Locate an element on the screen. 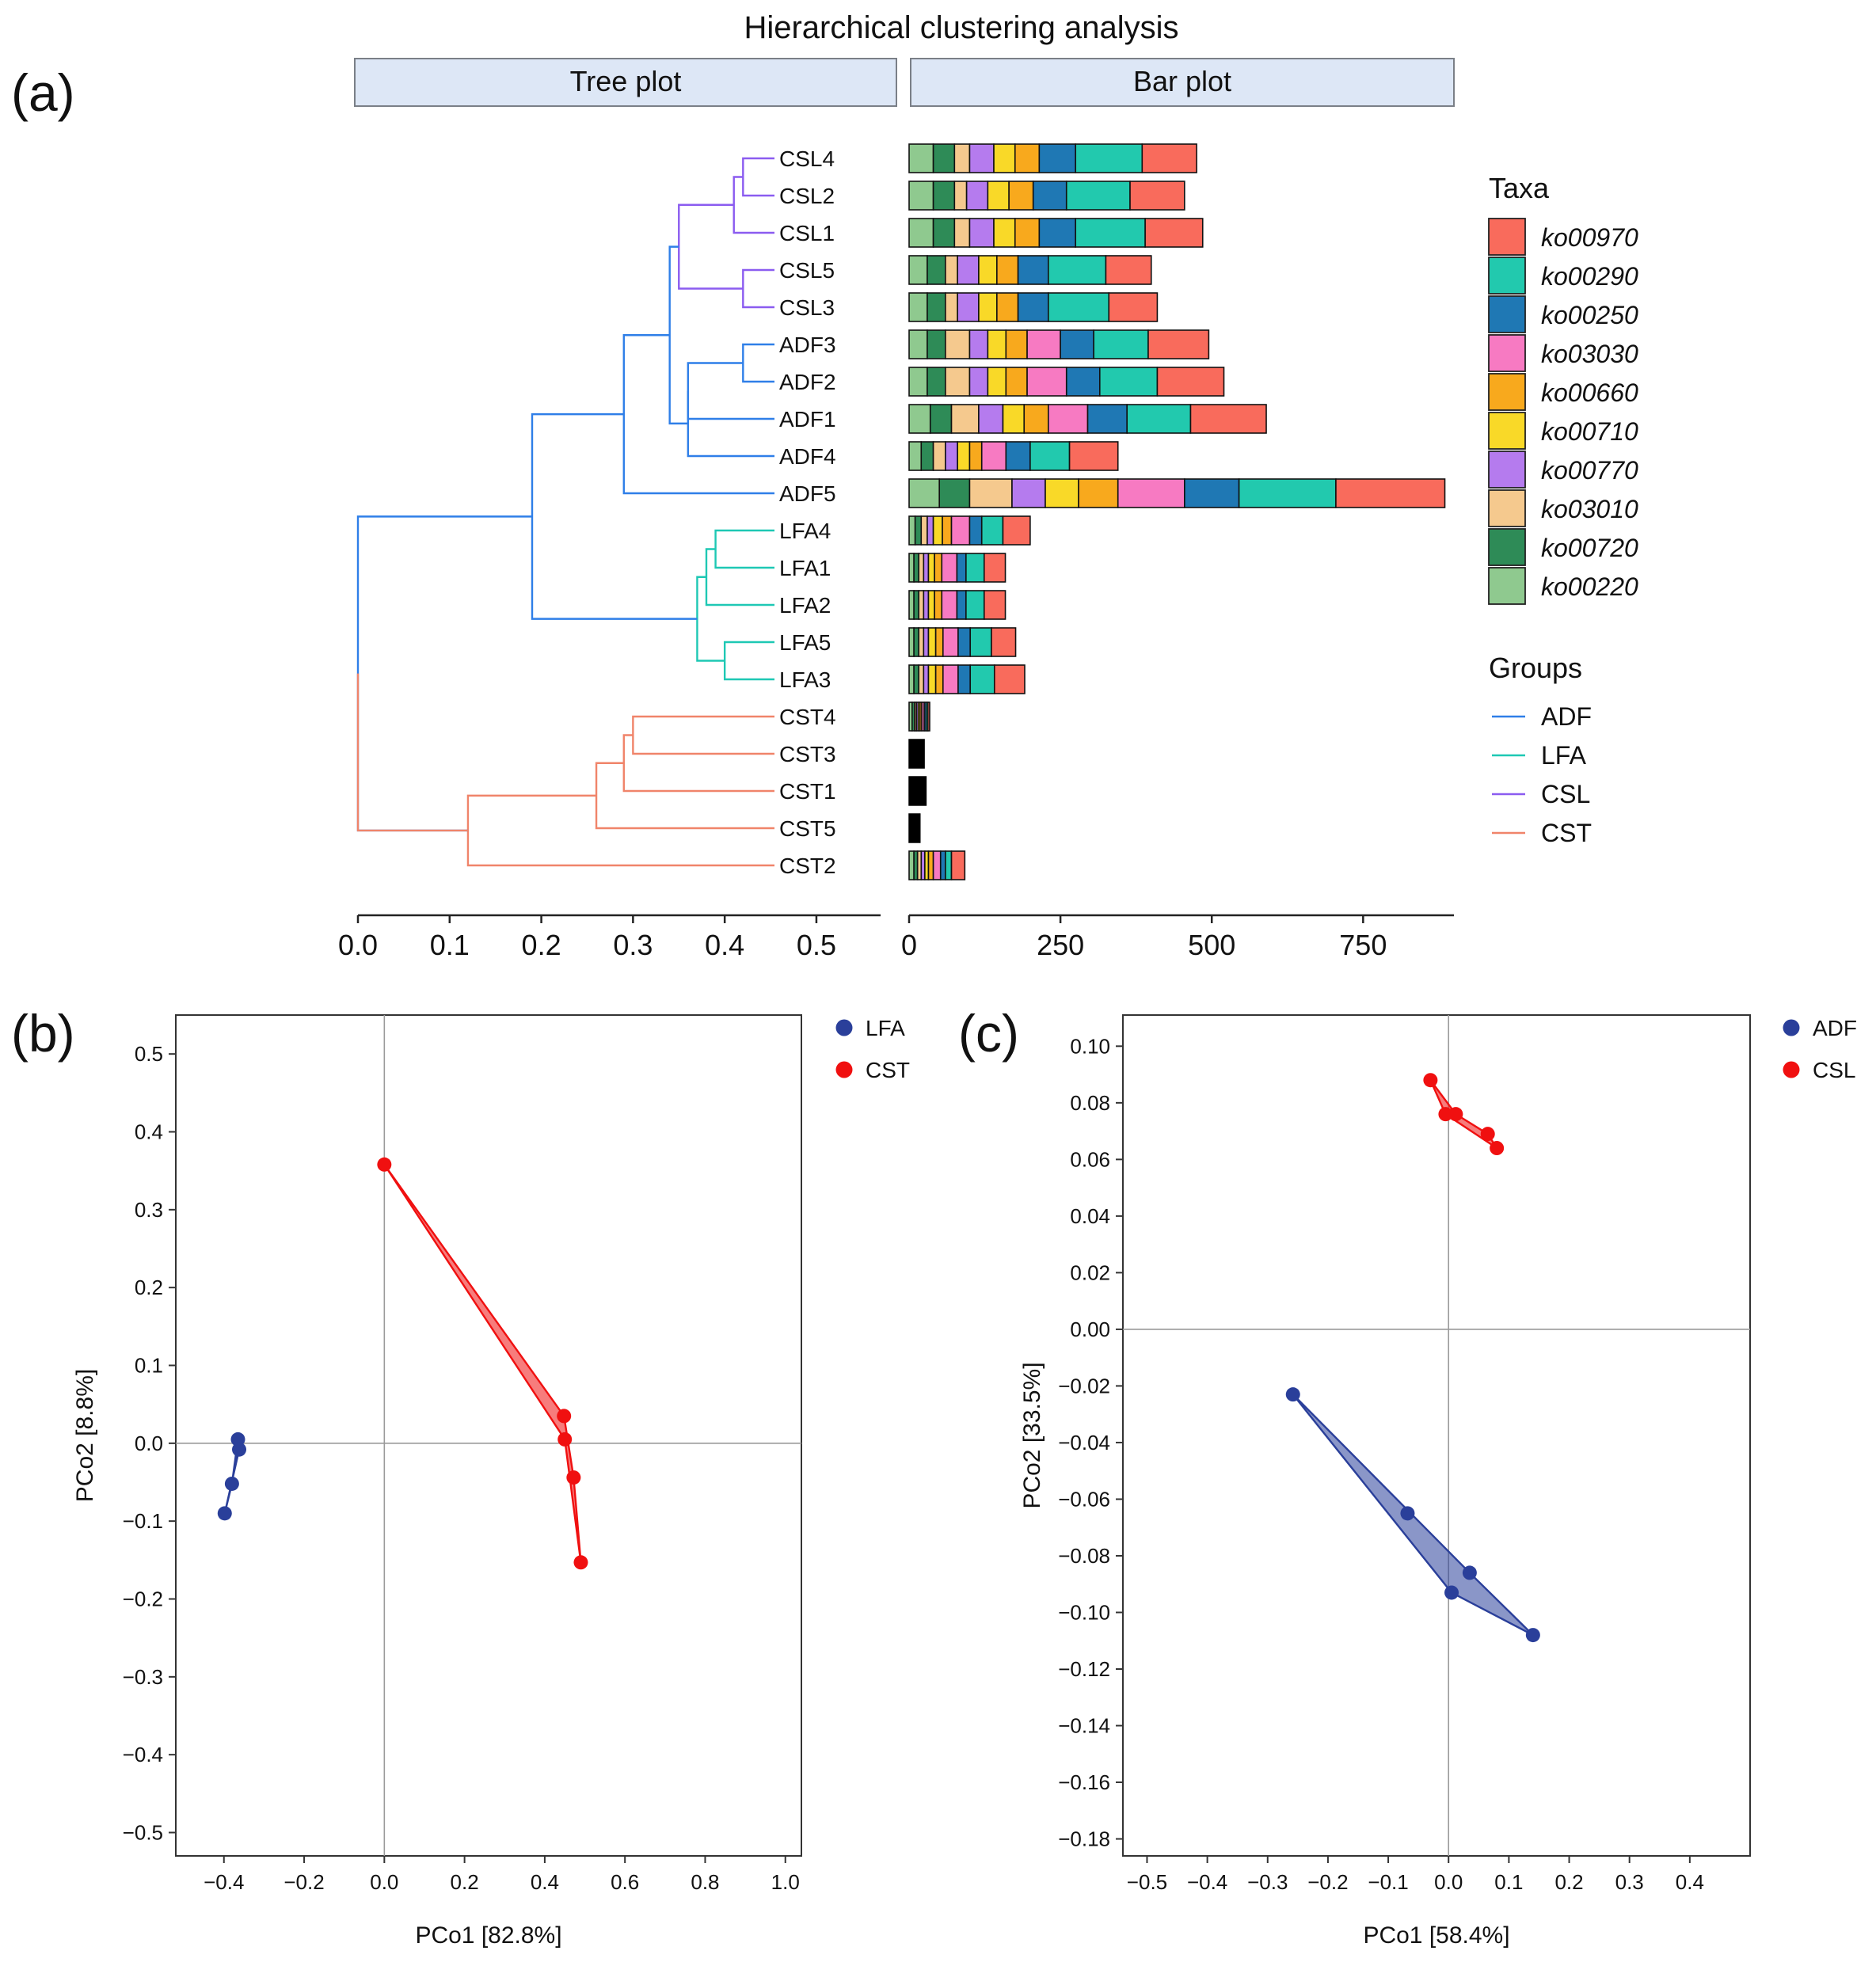 The width and height of the screenshot is (1876, 1962). bar-segment-adf1-ko00290 is located at coordinates (1159, 419).